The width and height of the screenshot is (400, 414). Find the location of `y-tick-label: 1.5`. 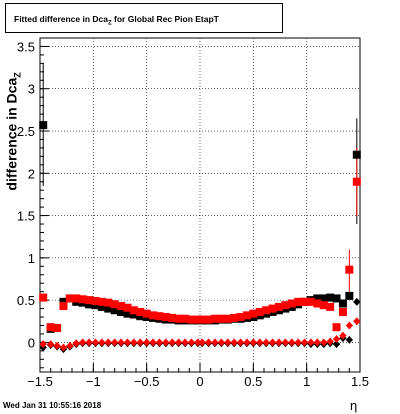

y-tick-label: 1.5 is located at coordinates (26, 216).